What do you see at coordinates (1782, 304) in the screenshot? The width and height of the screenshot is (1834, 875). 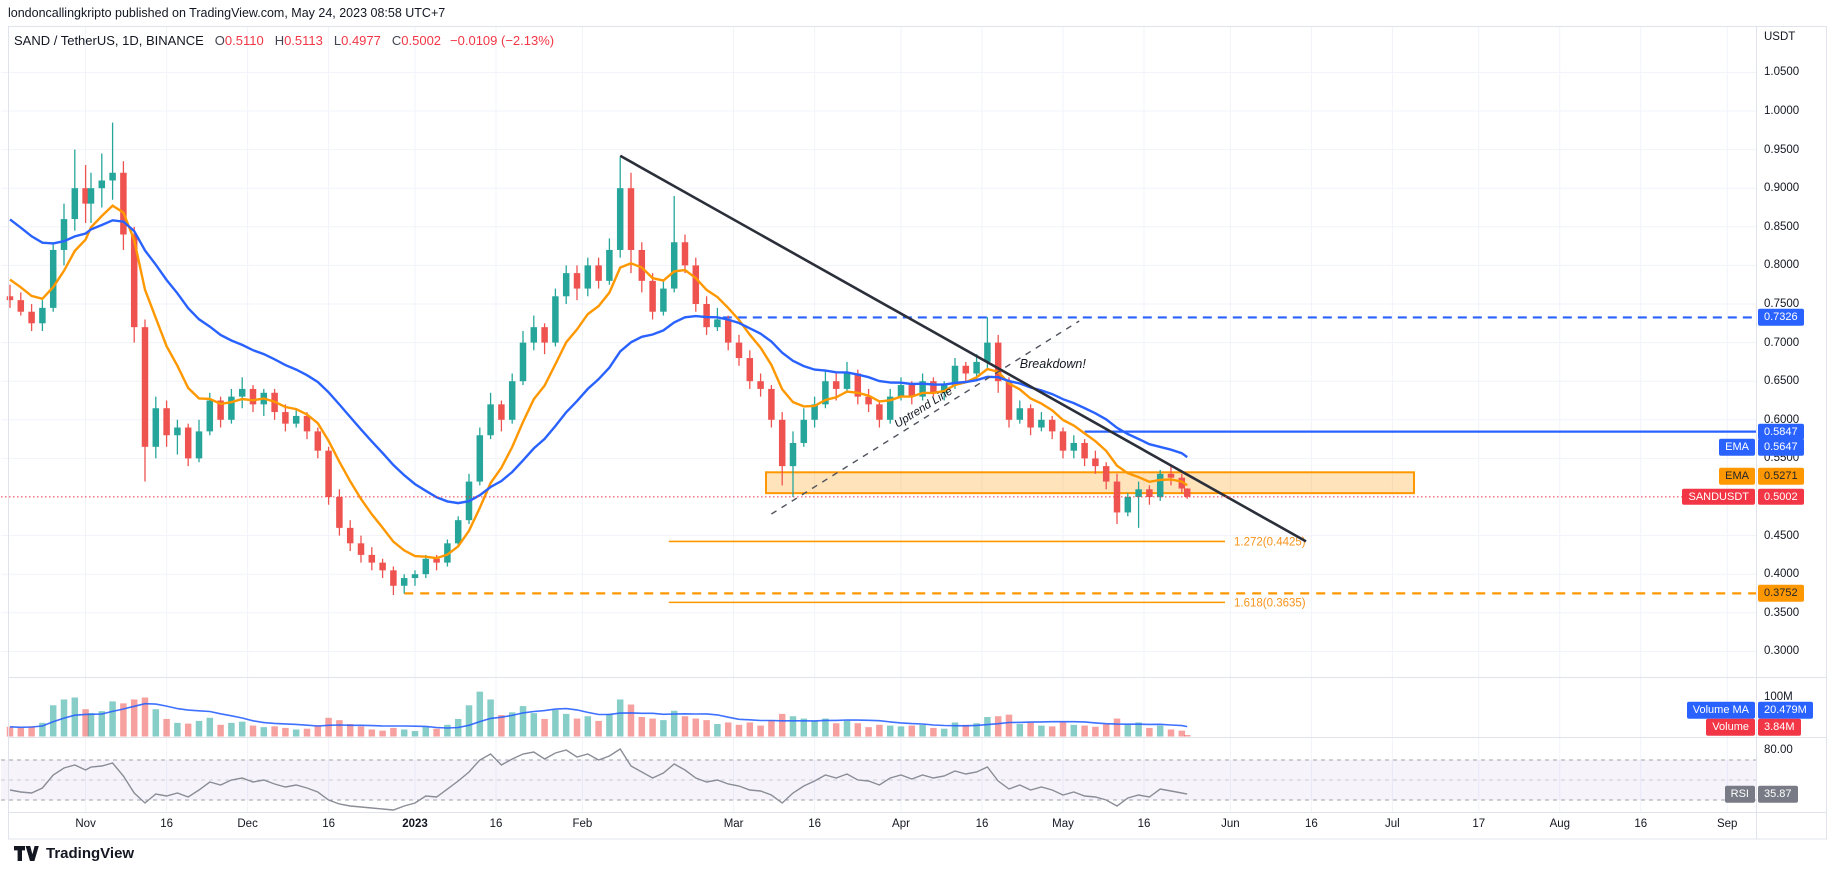 I see `price-tick-label: 0.7500` at bounding box center [1782, 304].